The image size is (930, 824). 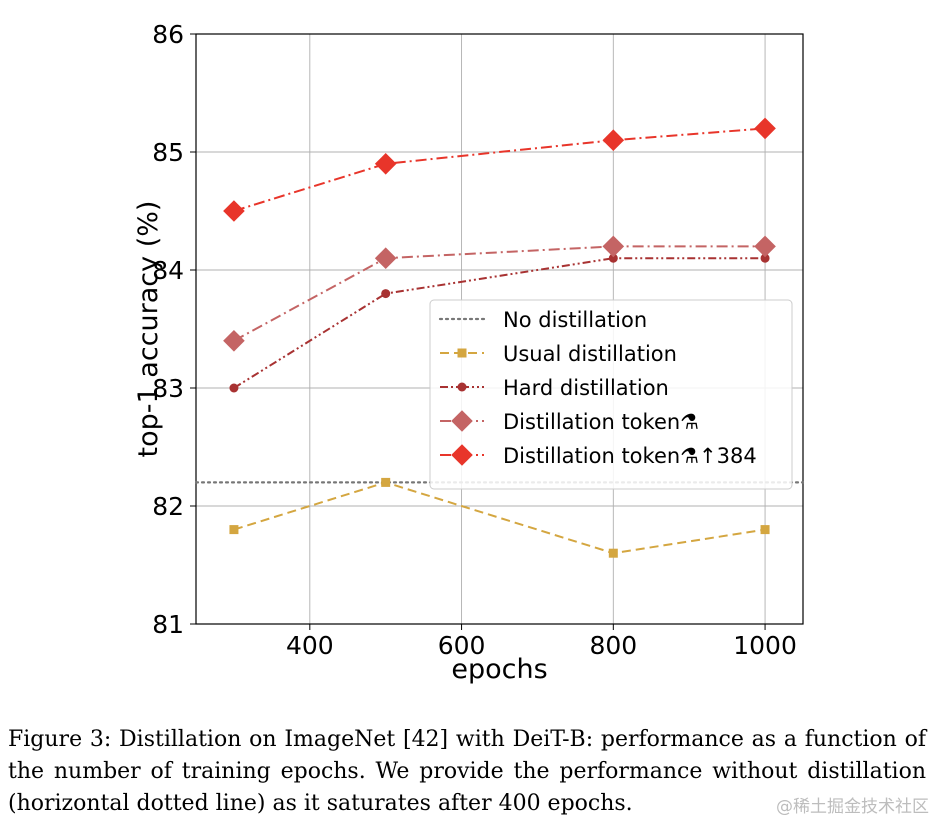 I want to click on series-distillation-token, so click(x=499, y=293).